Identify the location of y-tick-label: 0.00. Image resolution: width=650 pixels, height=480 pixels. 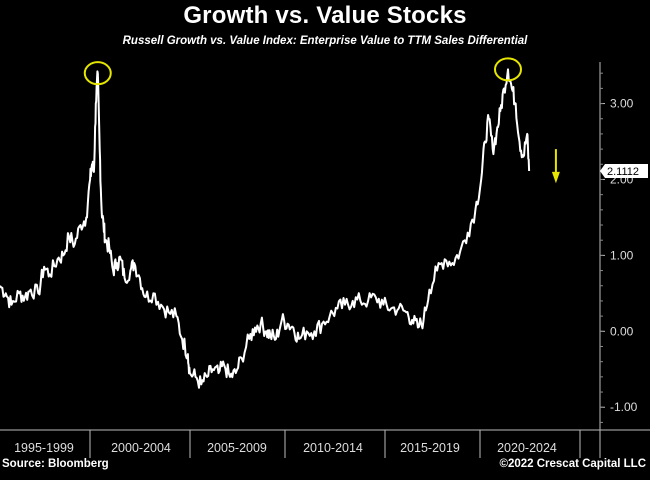
(622, 331).